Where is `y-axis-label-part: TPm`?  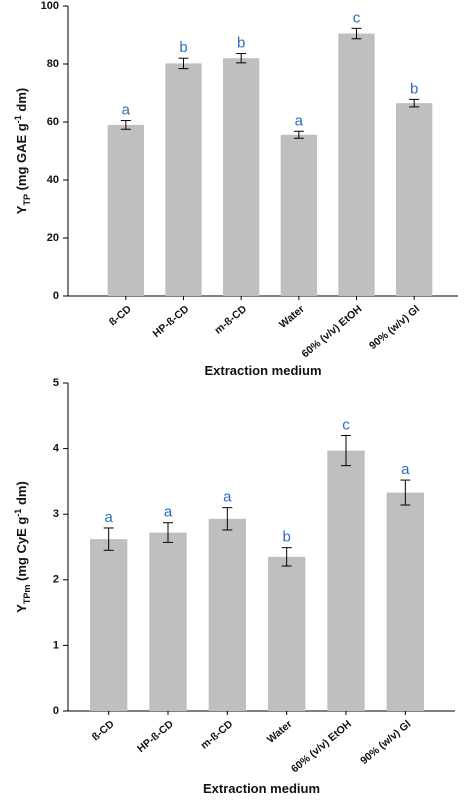
y-axis-label-part: TPm is located at coordinates (27, 595).